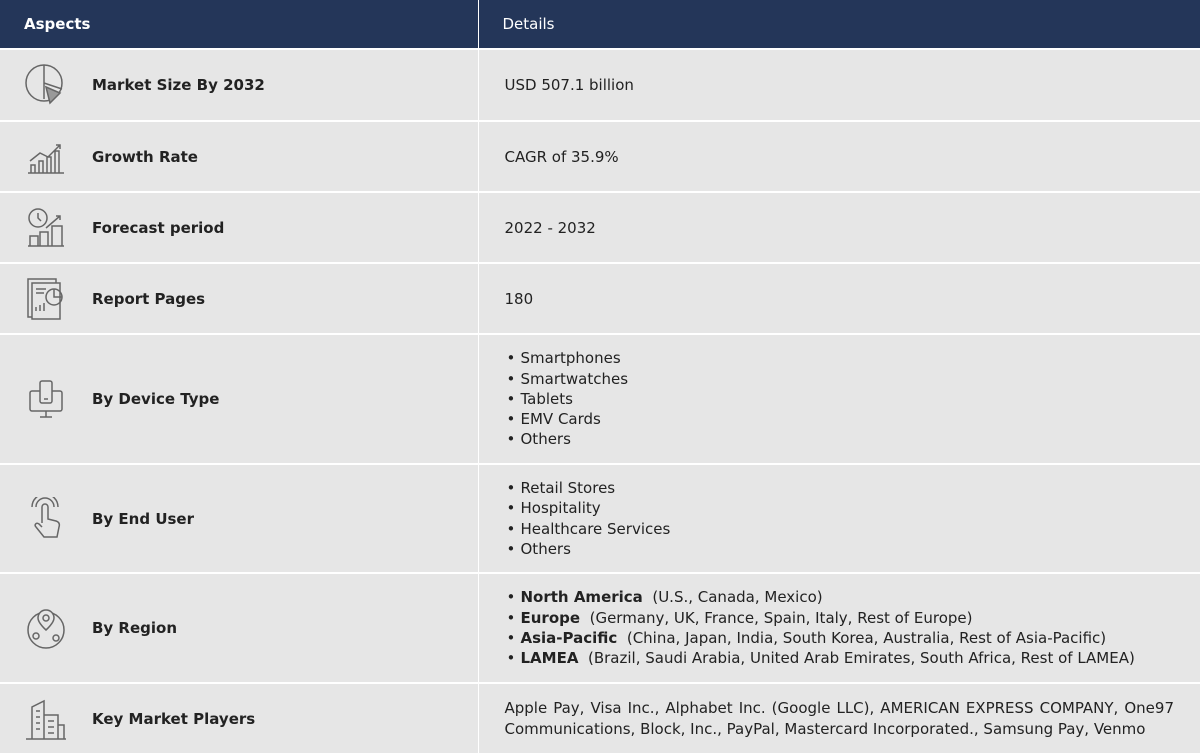 This screenshot has height=753, width=1200. Describe the element at coordinates (841, 529) in the screenshot. I see `list-item: Healthcare Services` at that location.